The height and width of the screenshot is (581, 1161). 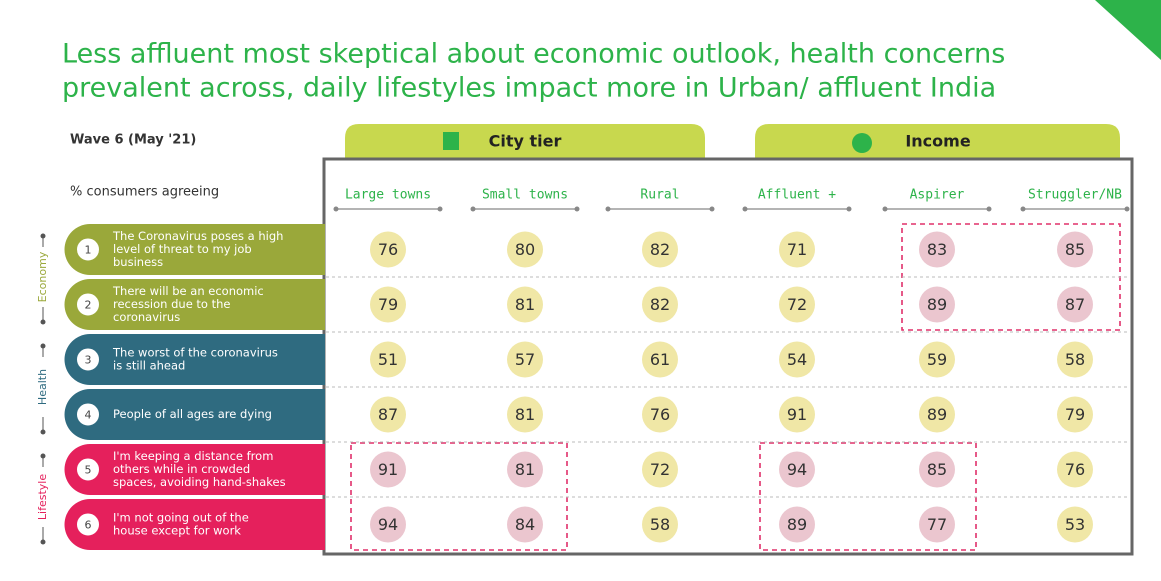 I want to click on column-header: Large towns, so click(x=388, y=195).